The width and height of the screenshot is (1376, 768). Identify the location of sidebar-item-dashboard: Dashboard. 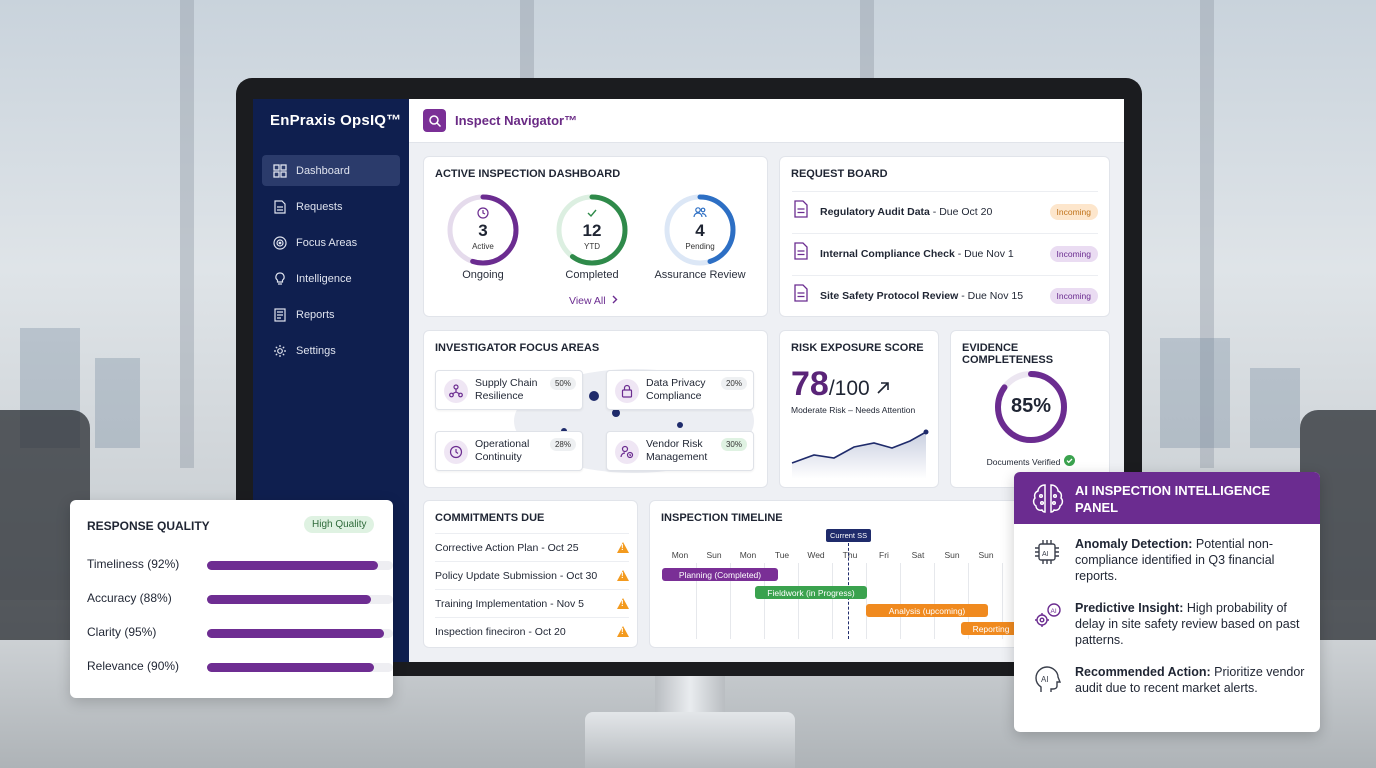
(331, 170).